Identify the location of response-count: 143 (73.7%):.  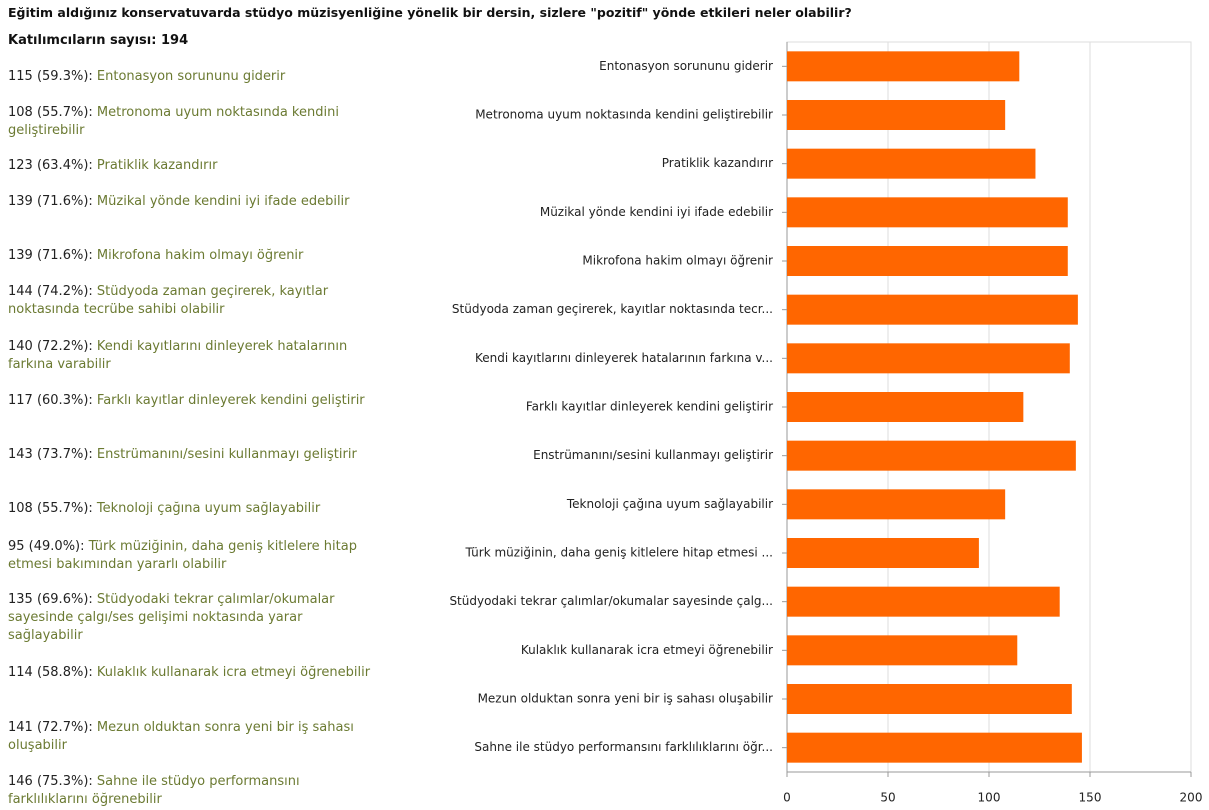
(50, 454).